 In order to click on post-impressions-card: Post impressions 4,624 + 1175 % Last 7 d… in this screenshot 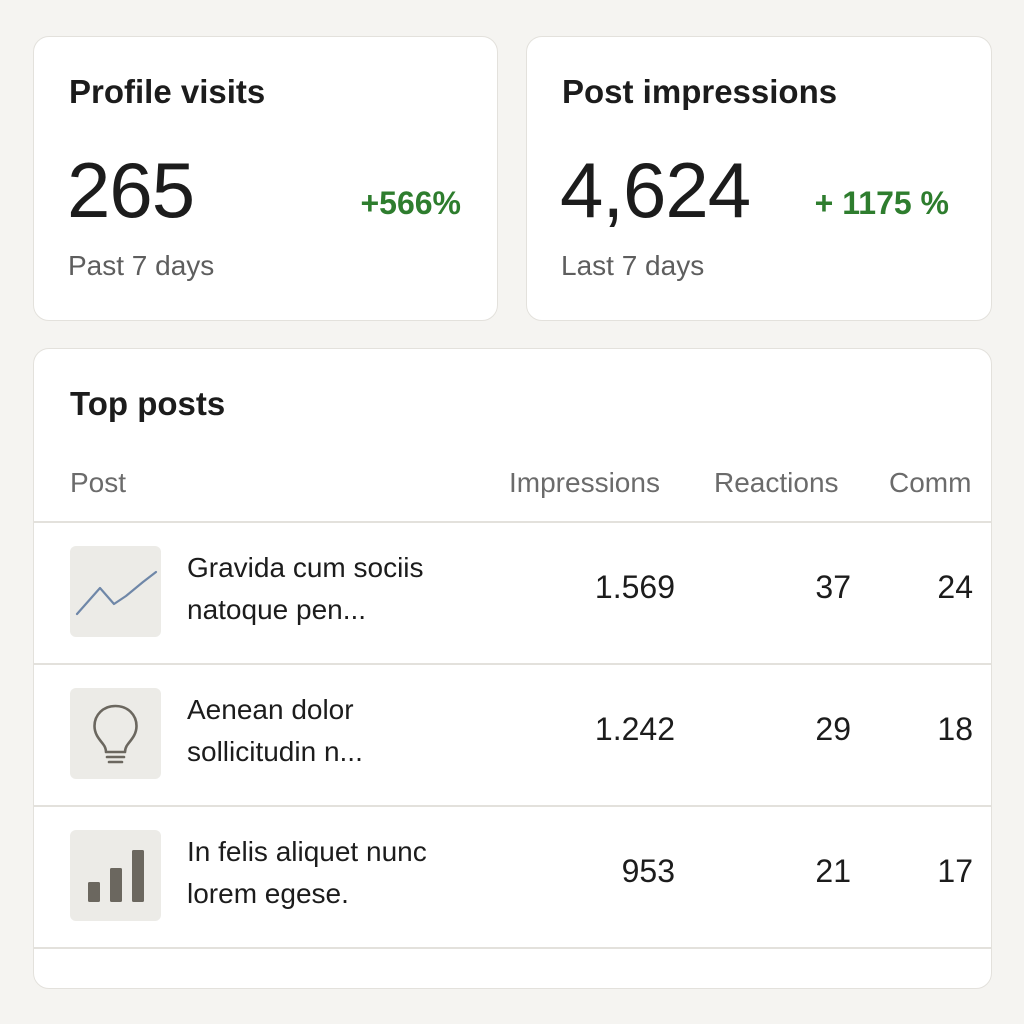, I will do `click(759, 178)`.